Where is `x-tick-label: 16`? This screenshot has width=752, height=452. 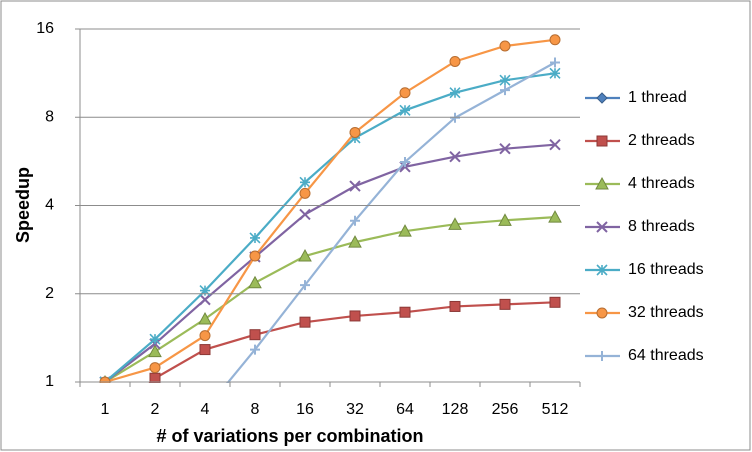
x-tick-label: 16 is located at coordinates (305, 409).